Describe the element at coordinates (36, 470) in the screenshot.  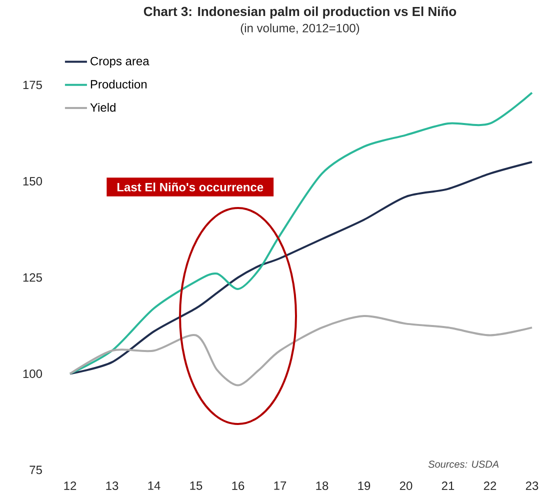
I see `y-tick-label: 75` at that location.